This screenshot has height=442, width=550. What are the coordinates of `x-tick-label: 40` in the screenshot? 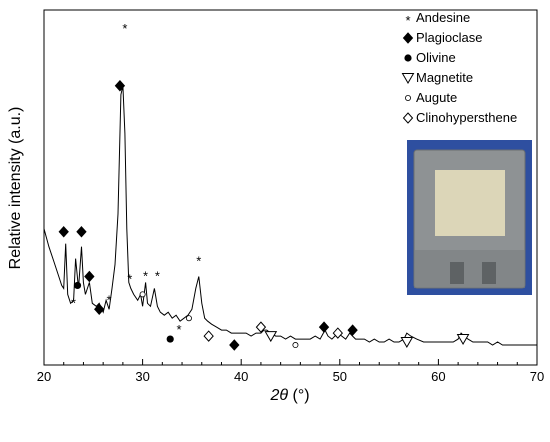 It's located at (241, 376).